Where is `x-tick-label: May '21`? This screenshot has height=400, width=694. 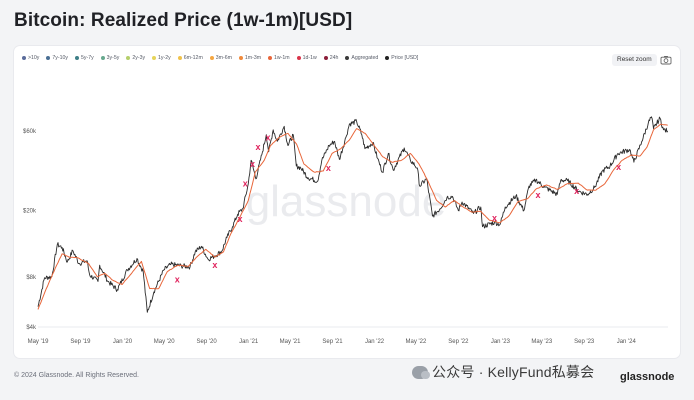 x-tick-label: May '21 is located at coordinates (290, 342).